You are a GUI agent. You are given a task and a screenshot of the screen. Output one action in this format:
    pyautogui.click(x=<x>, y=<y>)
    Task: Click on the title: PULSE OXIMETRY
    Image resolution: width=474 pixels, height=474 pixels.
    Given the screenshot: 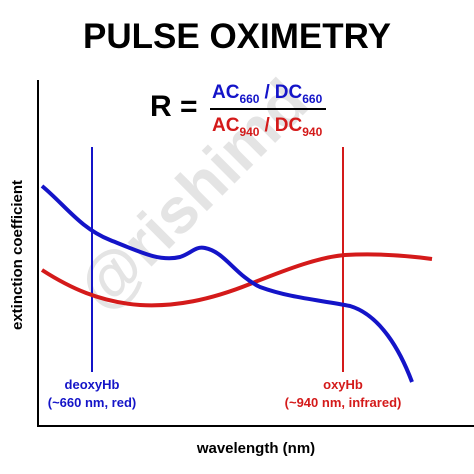 What is the action you would take?
    pyautogui.click(x=237, y=36)
    